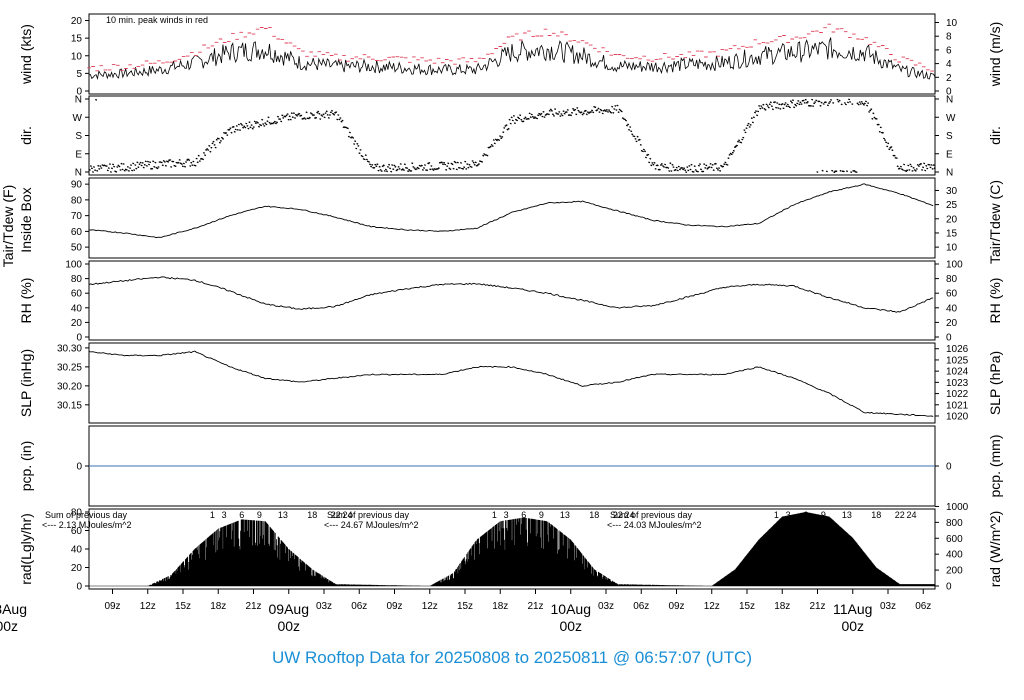  I want to click on dir-ylabel-right: dir., so click(995, 135).